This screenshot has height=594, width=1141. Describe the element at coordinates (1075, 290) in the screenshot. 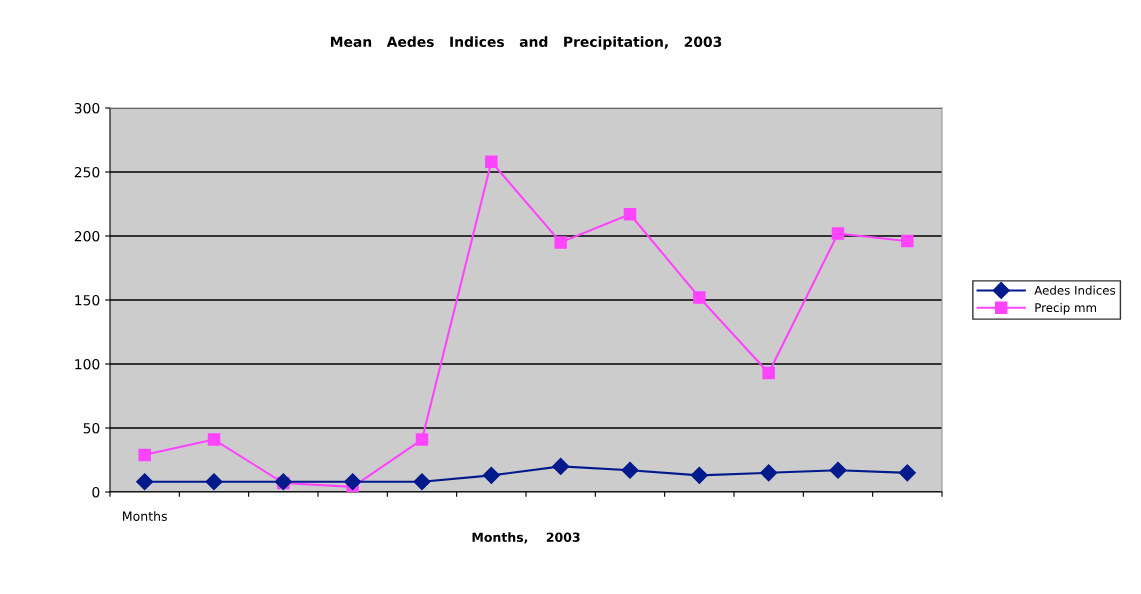

I see `legend-label: Aedes Indices` at that location.